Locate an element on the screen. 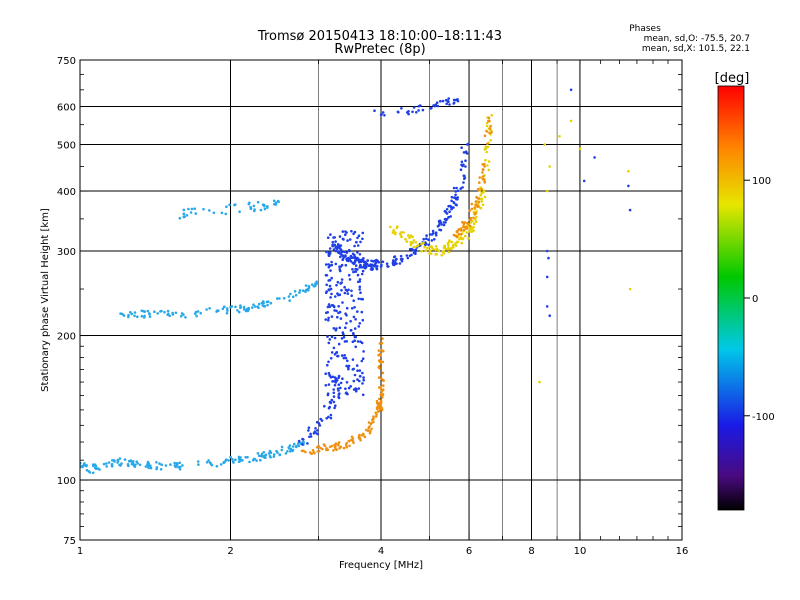 The height and width of the screenshot is (600, 800). x-tick-label: 4 is located at coordinates (381, 551).